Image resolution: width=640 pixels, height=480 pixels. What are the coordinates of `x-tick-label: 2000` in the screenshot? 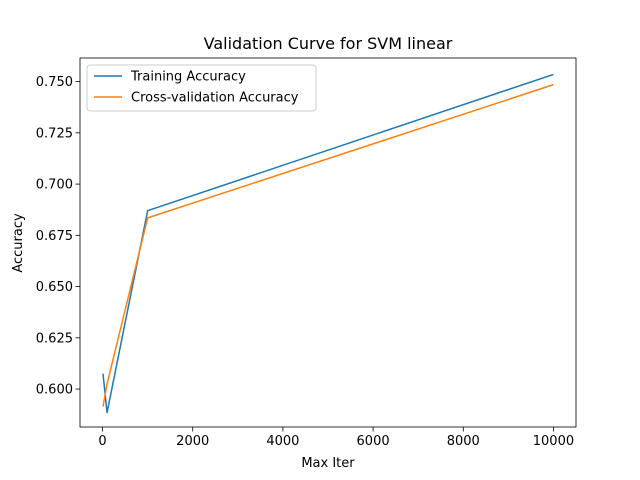 It's located at (192, 441).